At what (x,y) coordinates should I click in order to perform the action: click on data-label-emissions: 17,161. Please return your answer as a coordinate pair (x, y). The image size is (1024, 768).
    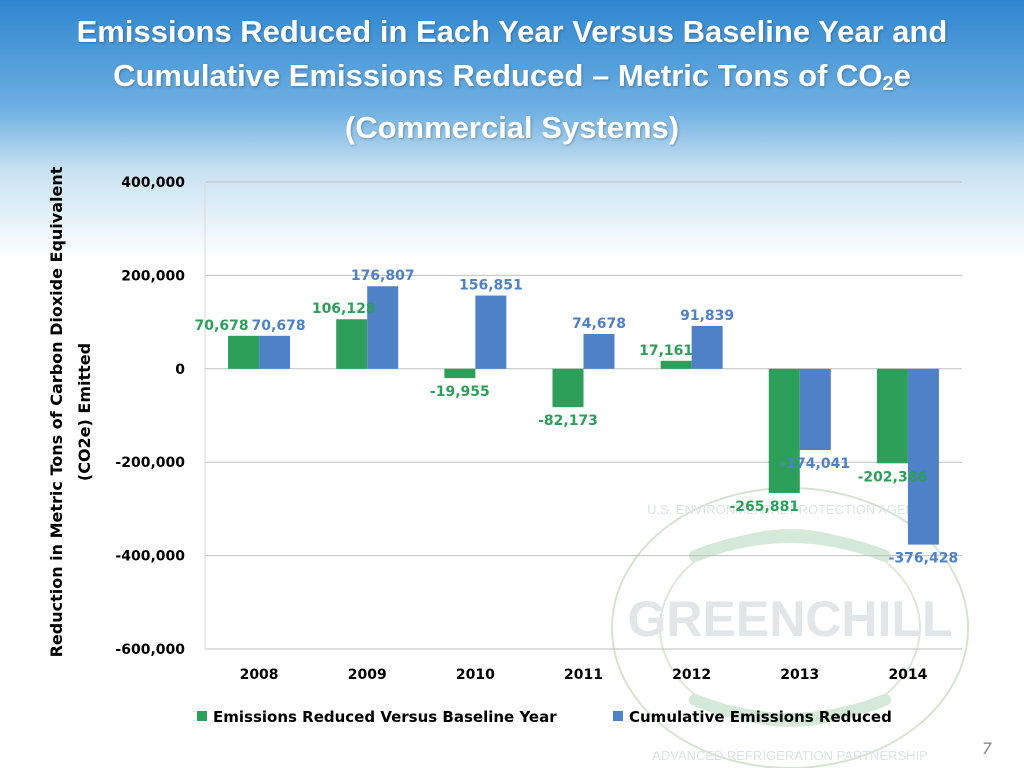
    Looking at the image, I should click on (666, 351).